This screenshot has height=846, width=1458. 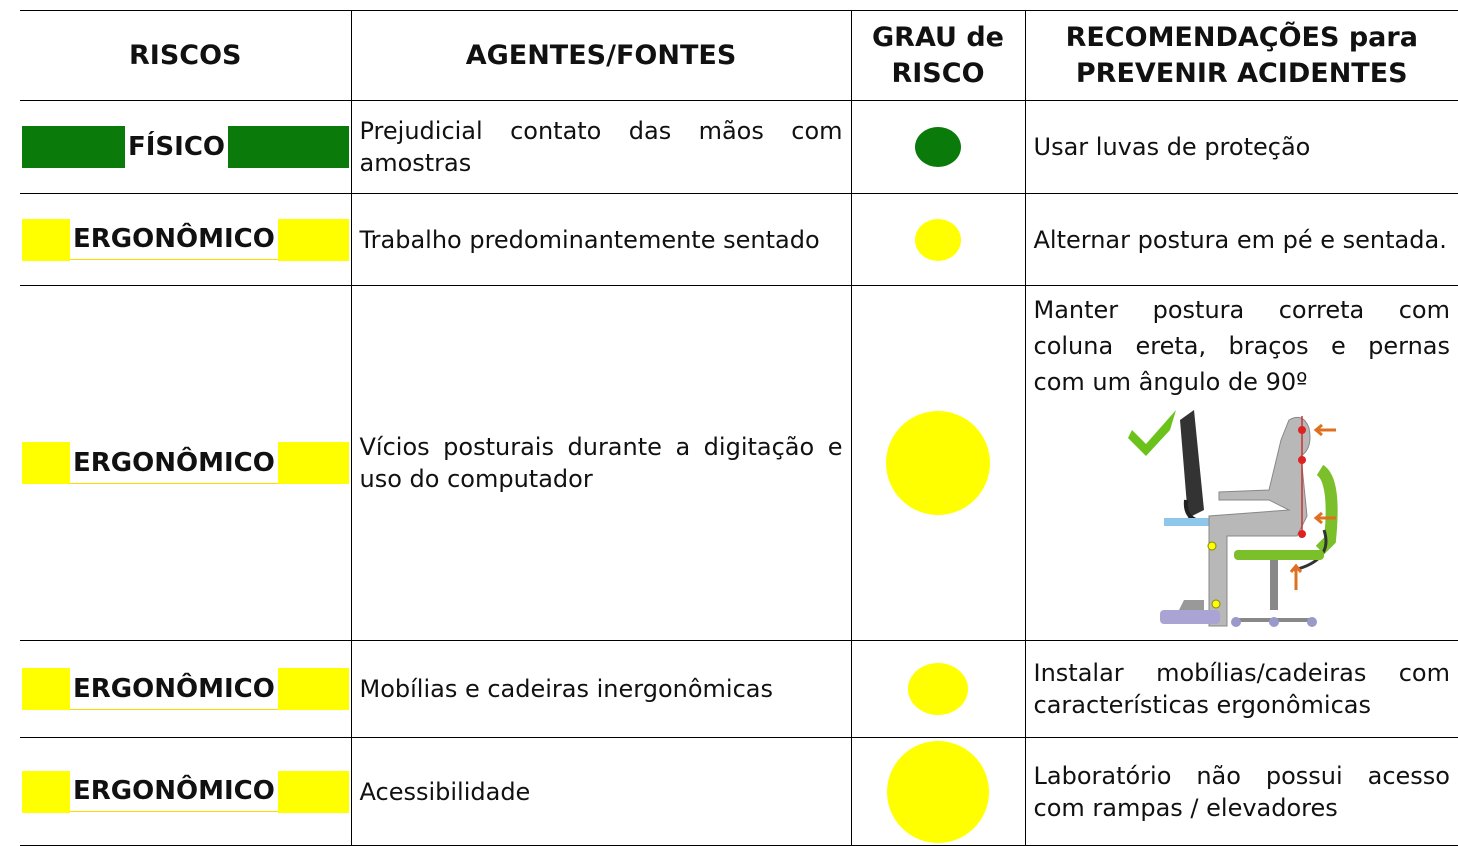 What do you see at coordinates (601, 791) in the screenshot?
I see `agent-cell: Acessibilidade` at bounding box center [601, 791].